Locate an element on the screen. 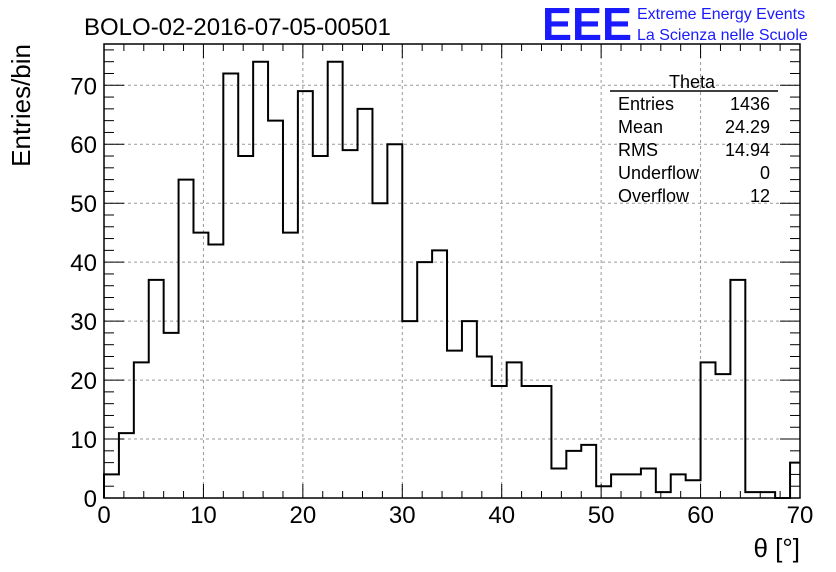 The image size is (836, 572). x-tick-label: 10 is located at coordinates (203, 515).